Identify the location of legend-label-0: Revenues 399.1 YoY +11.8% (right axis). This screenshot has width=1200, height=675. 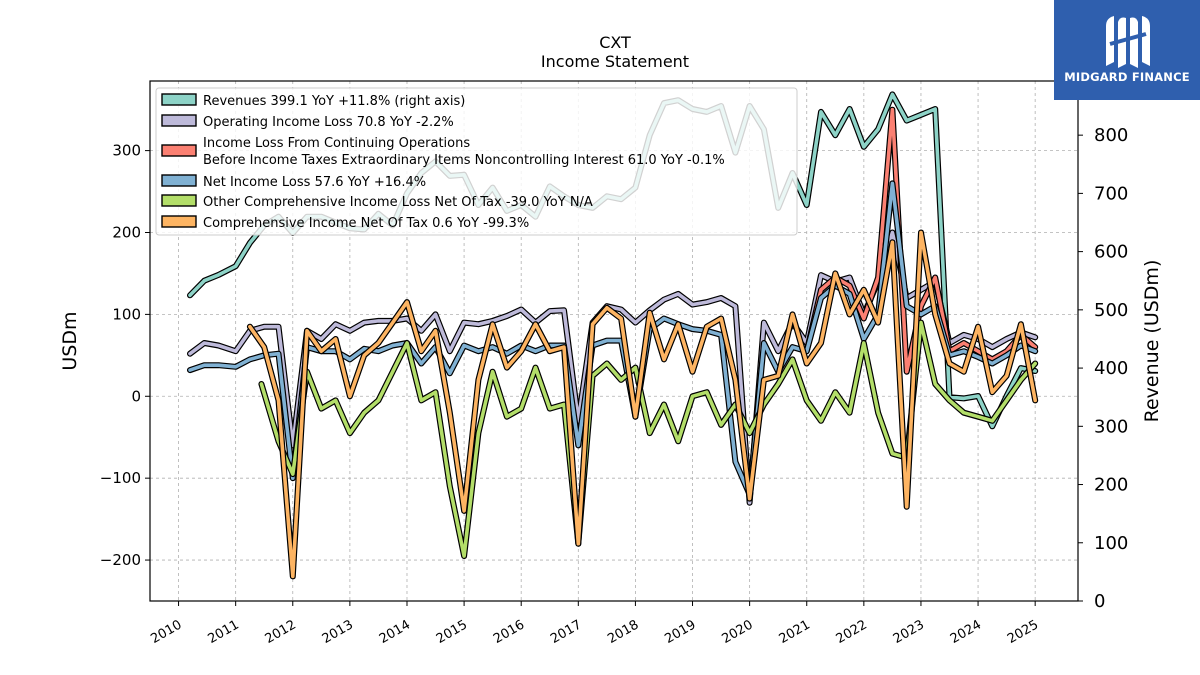
(334, 101).